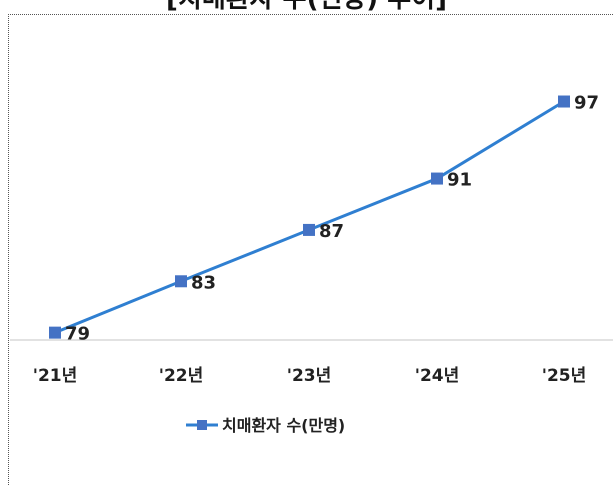 This screenshot has width=613, height=485. What do you see at coordinates (283, 425) in the screenshot?
I see `legend-label: 치매환자 수(만명)` at bounding box center [283, 425].